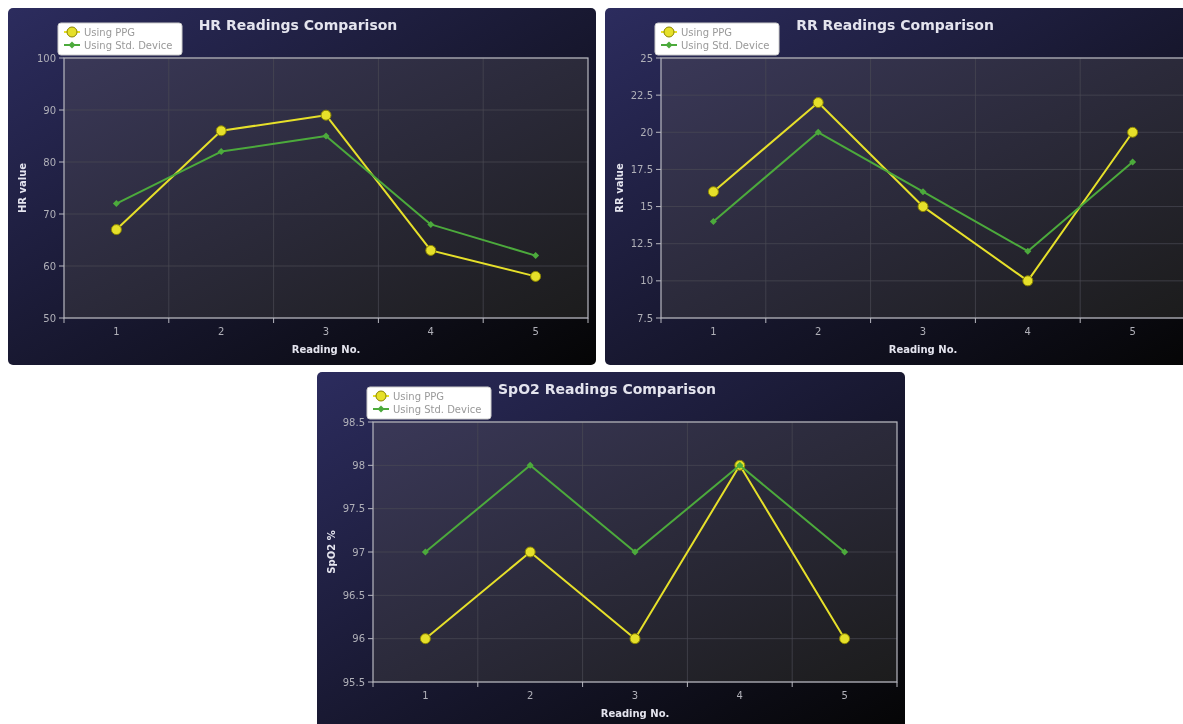 The image size is (1183, 724). I want to click on y-tick-label: 25, so click(646, 58).